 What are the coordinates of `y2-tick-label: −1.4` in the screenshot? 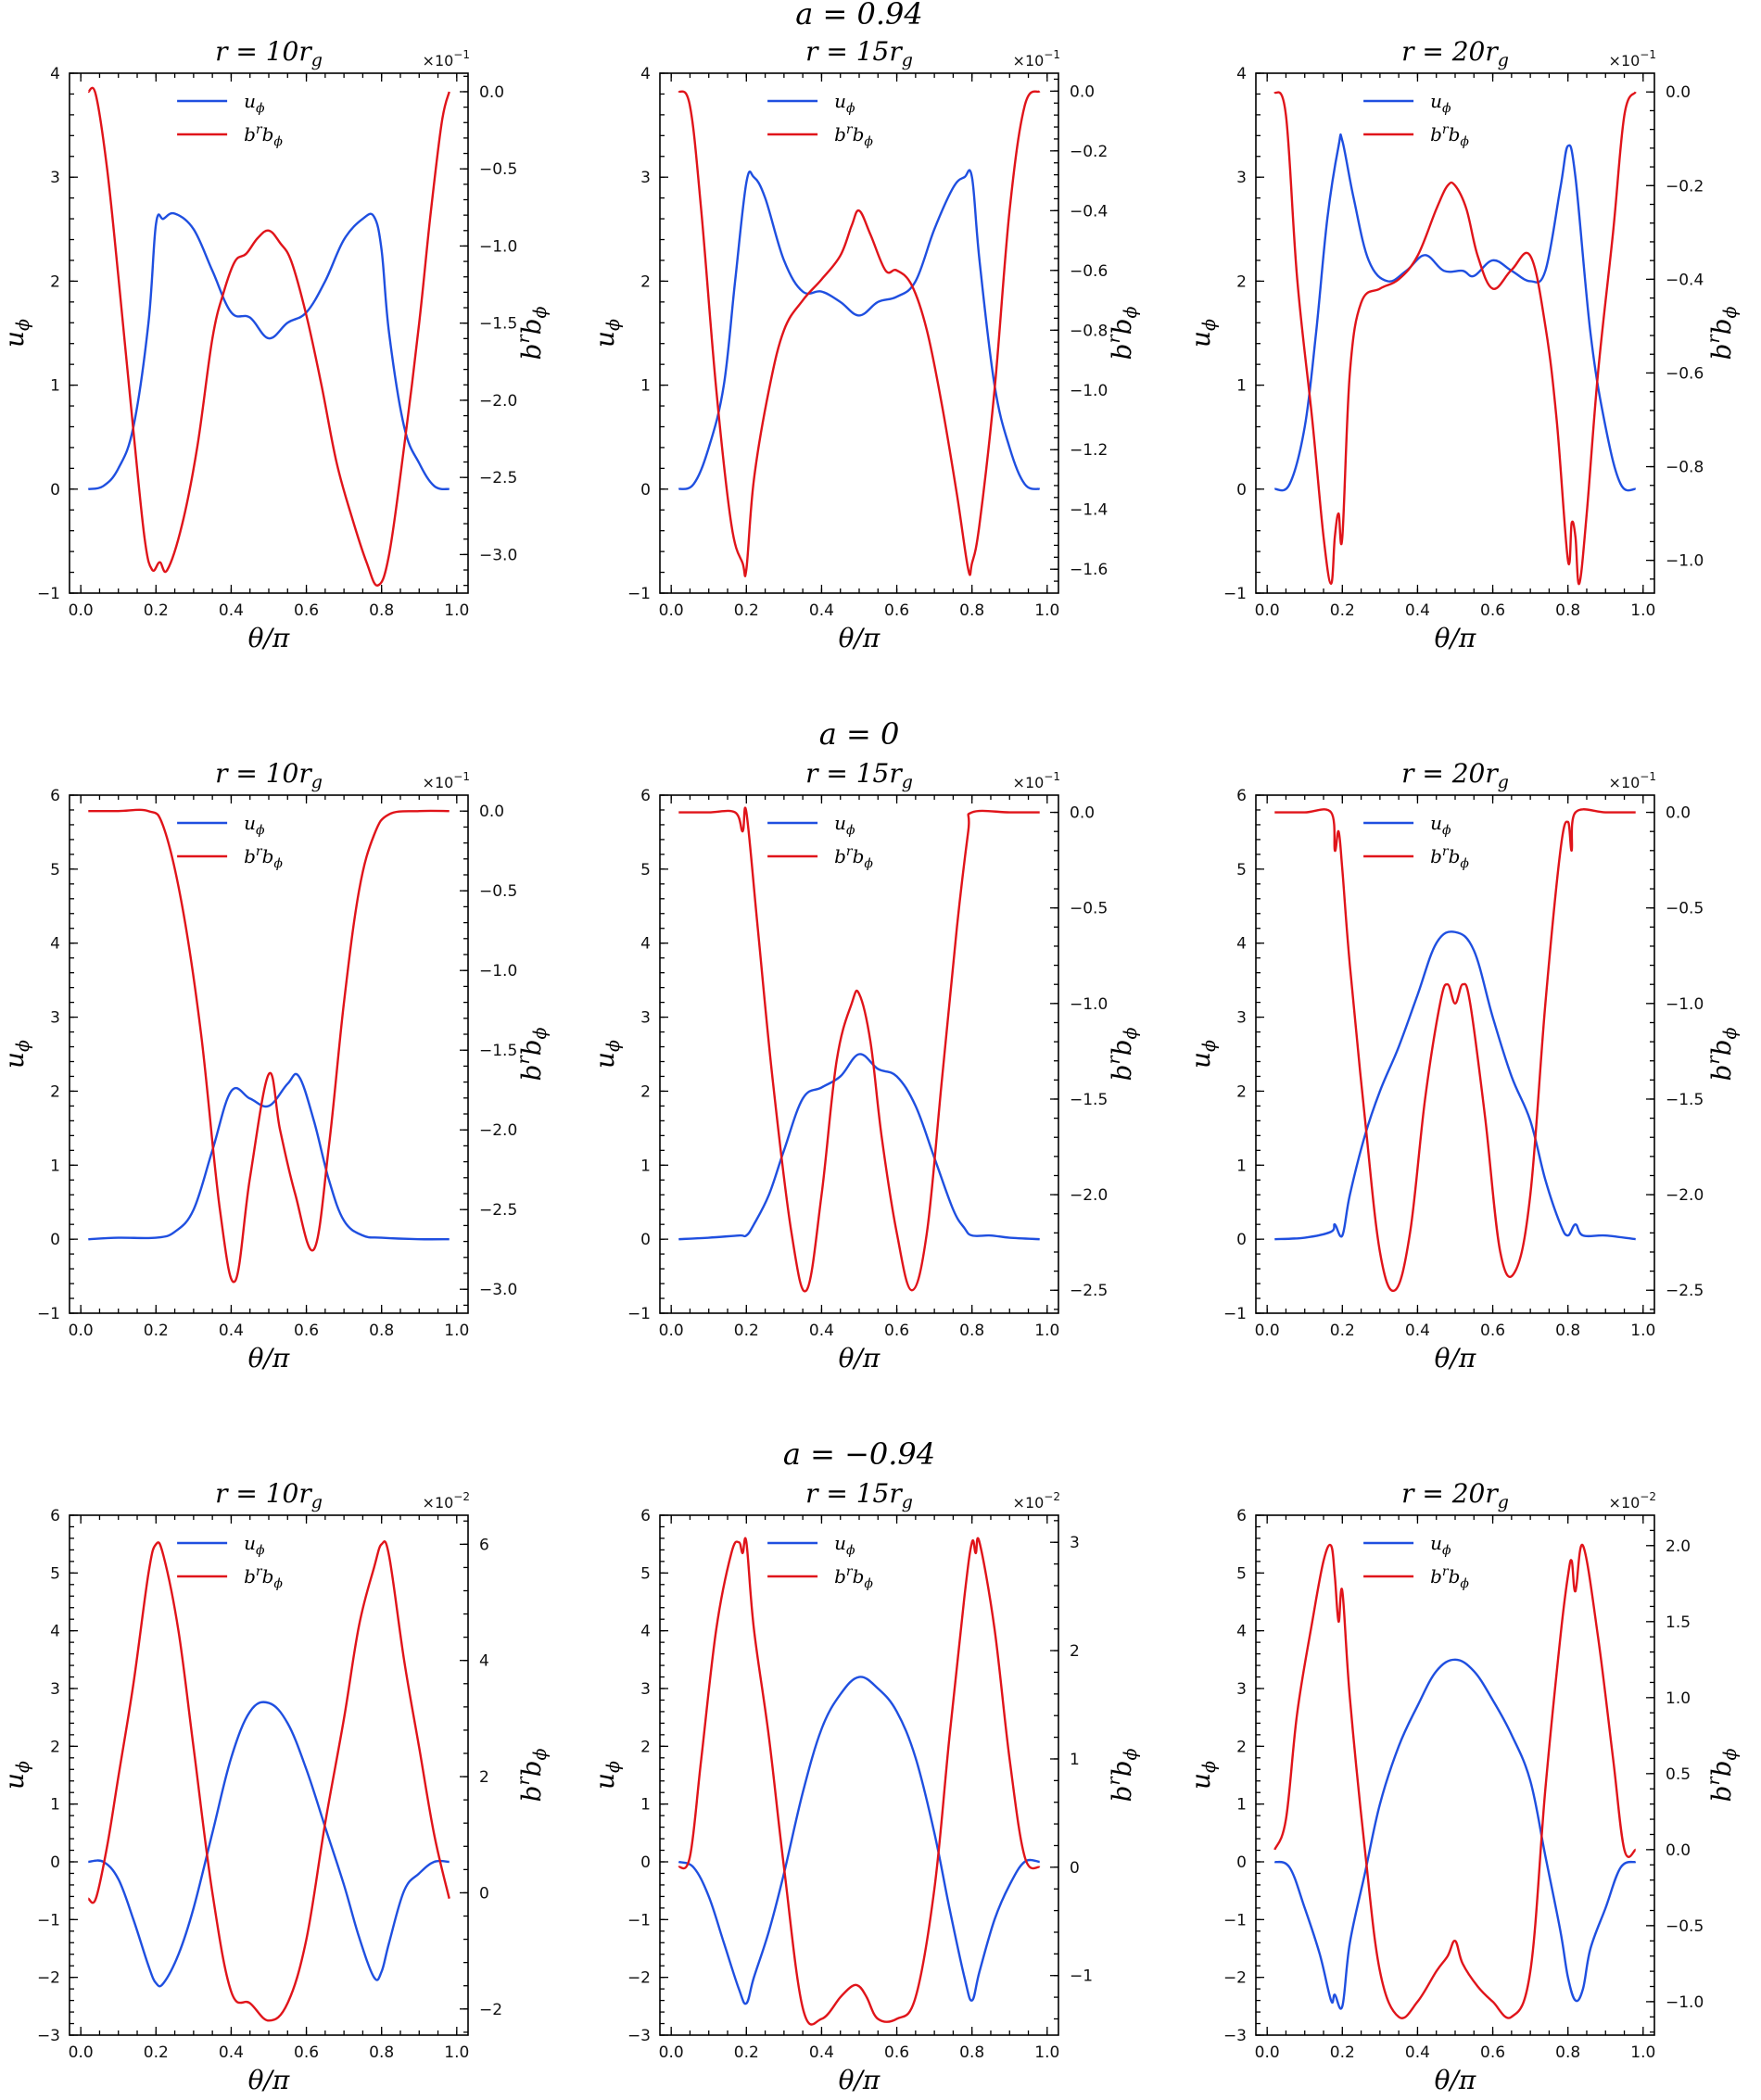 It's located at (1089, 510).